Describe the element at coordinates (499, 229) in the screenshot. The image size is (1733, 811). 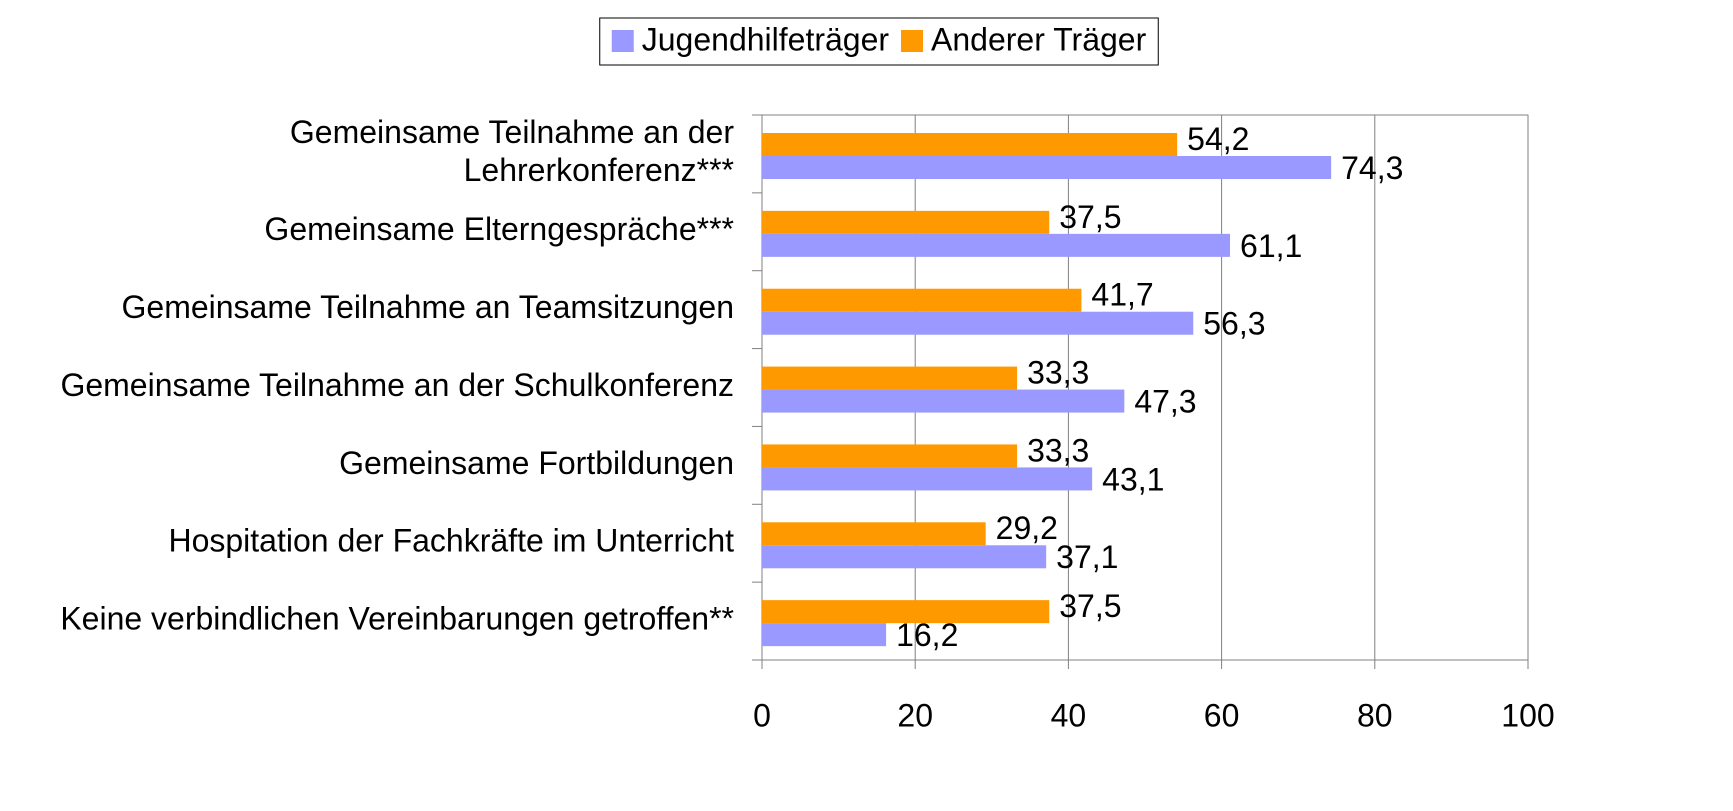
I see `y-tick-label: Gemeinsame Elterngespräche***` at that location.